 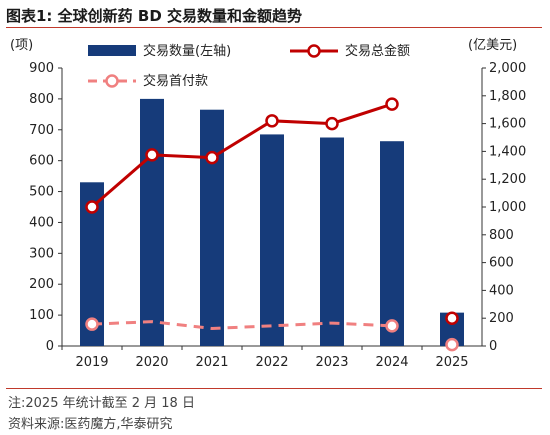 I want to click on legend-line-label: 交易总金额, so click(x=377, y=51).